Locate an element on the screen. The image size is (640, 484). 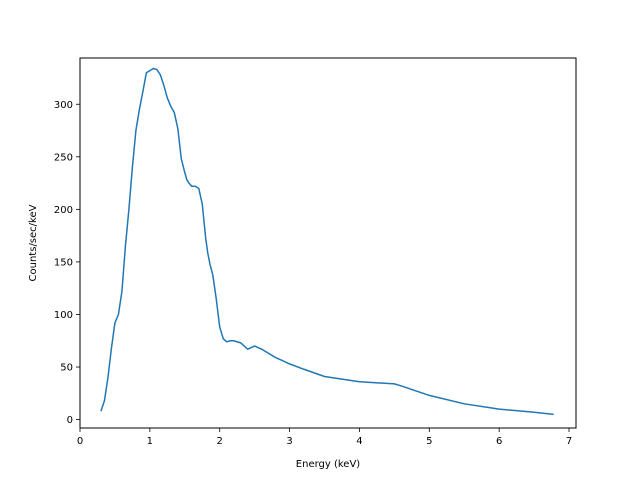
x-tick-label: 1 is located at coordinates (150, 441).